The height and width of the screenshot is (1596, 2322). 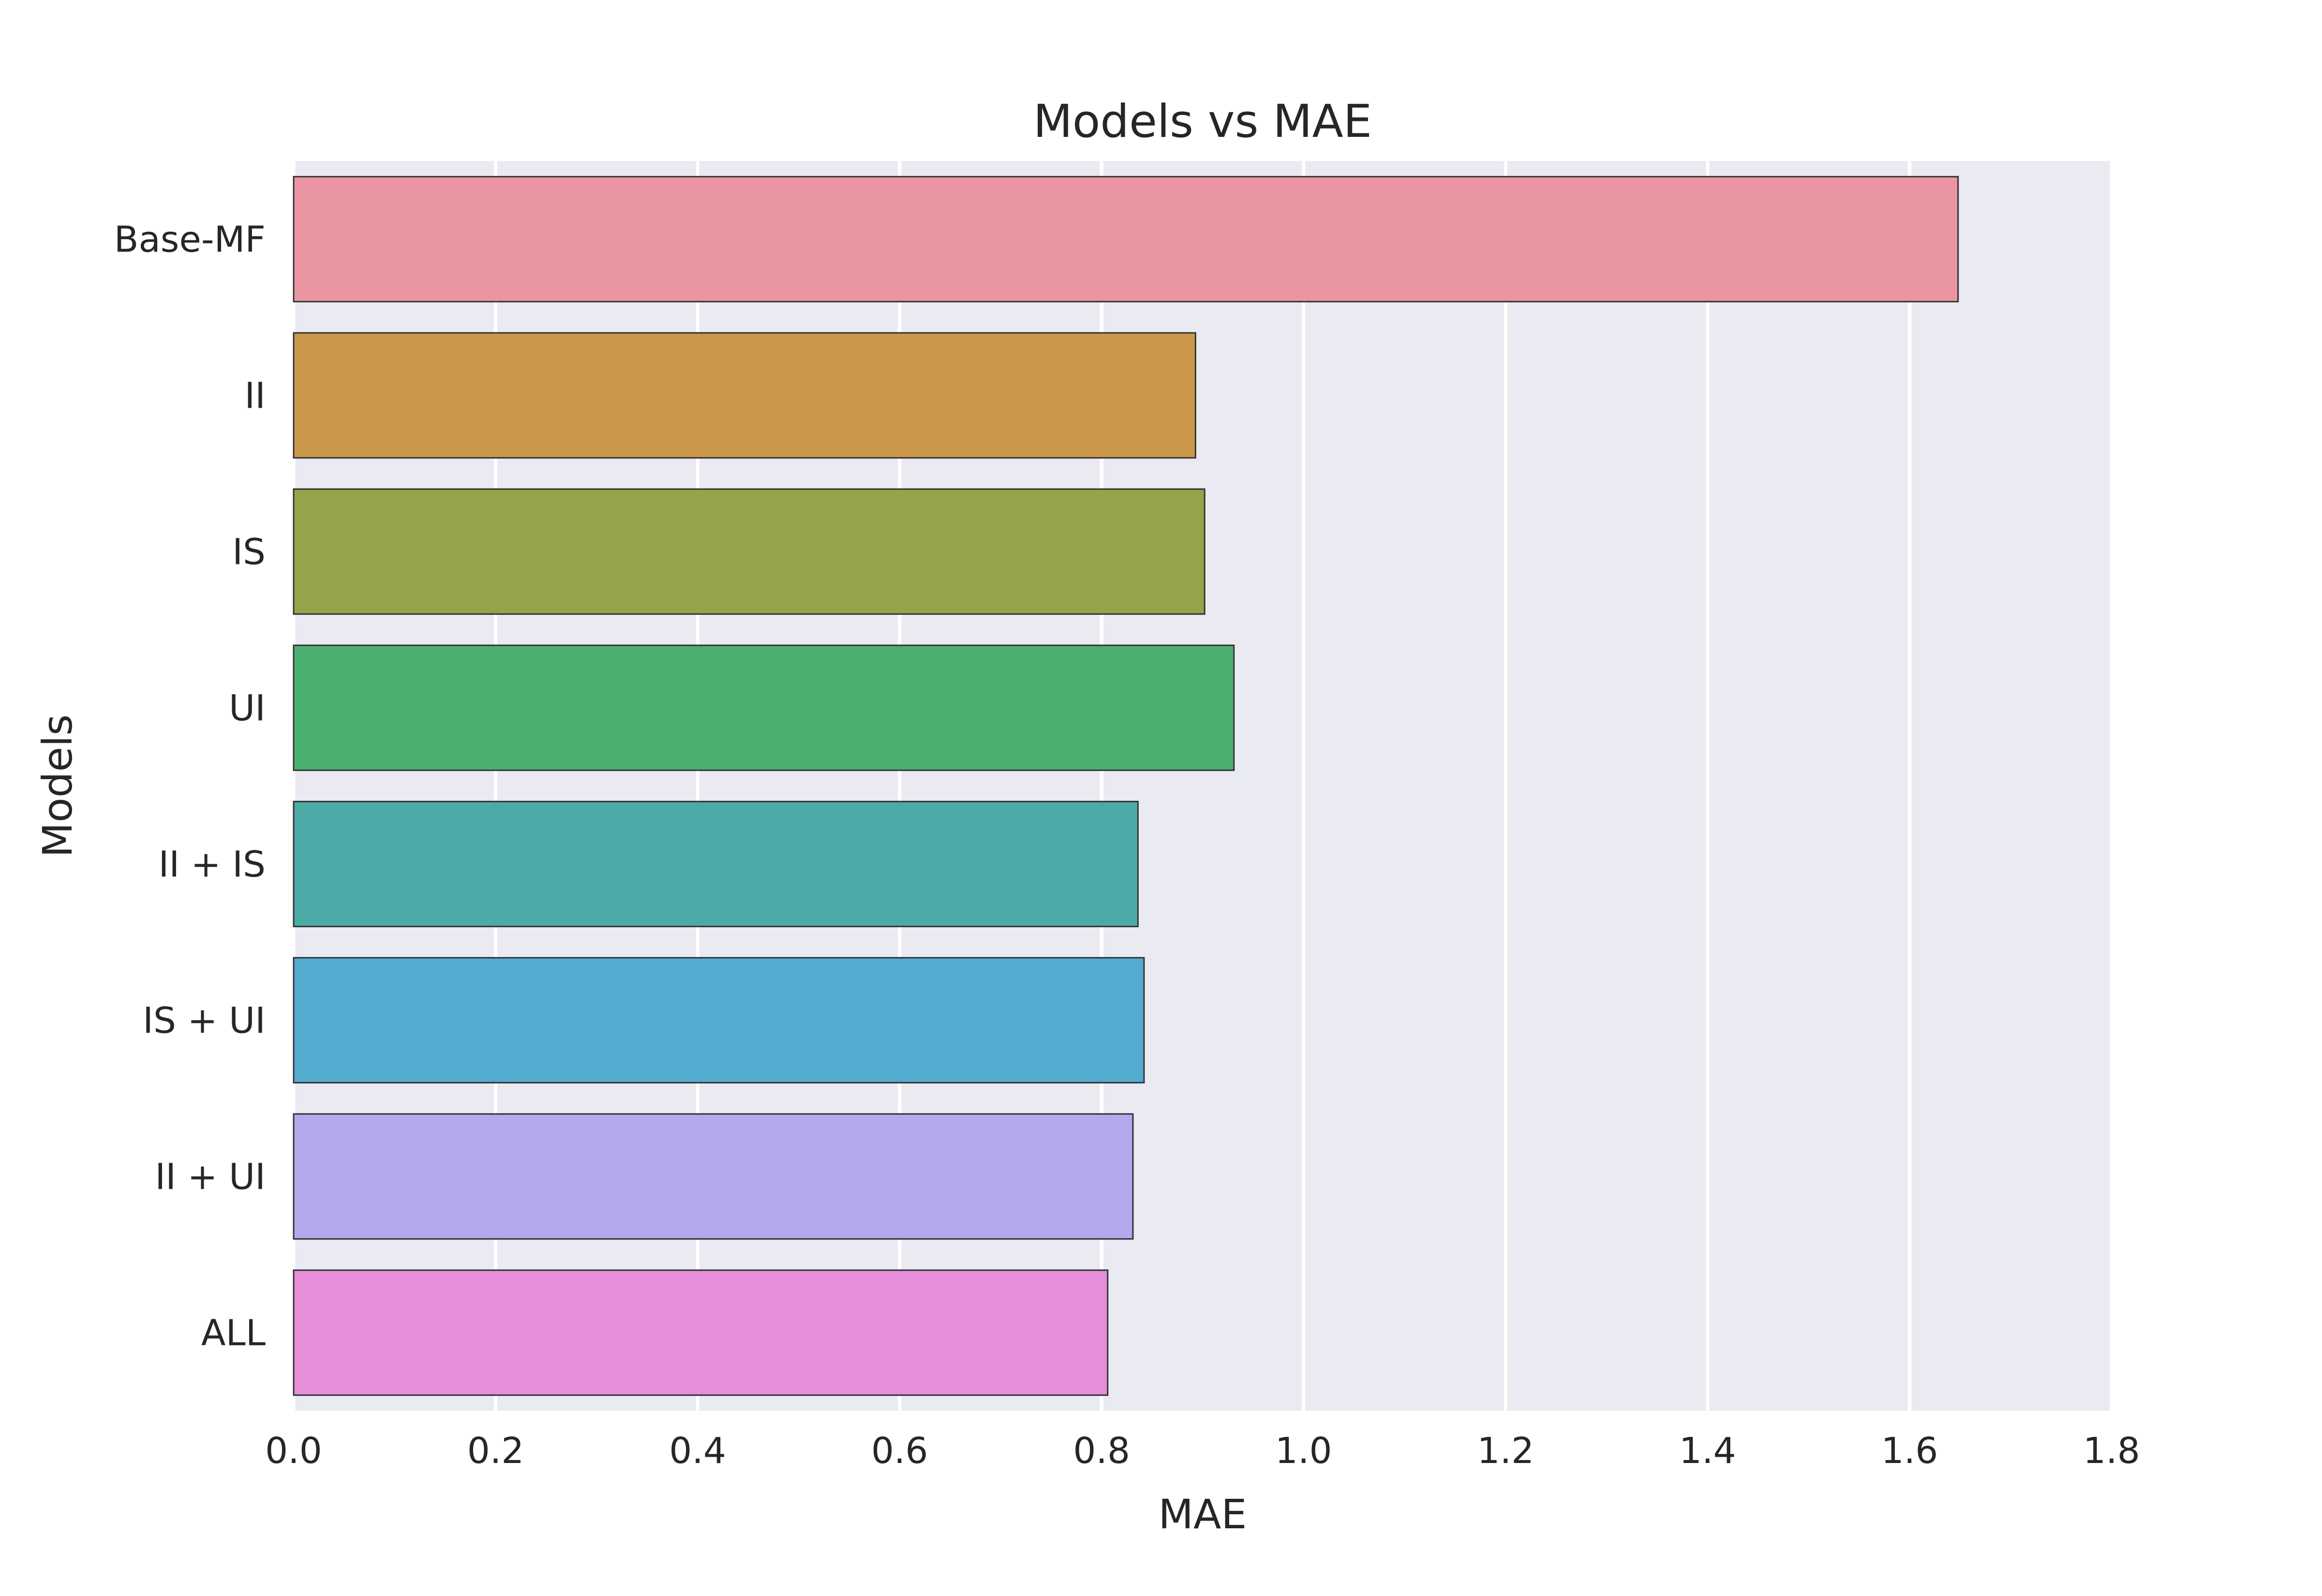 I want to click on chart-title: Models vs MAE, so click(x=1202, y=121).